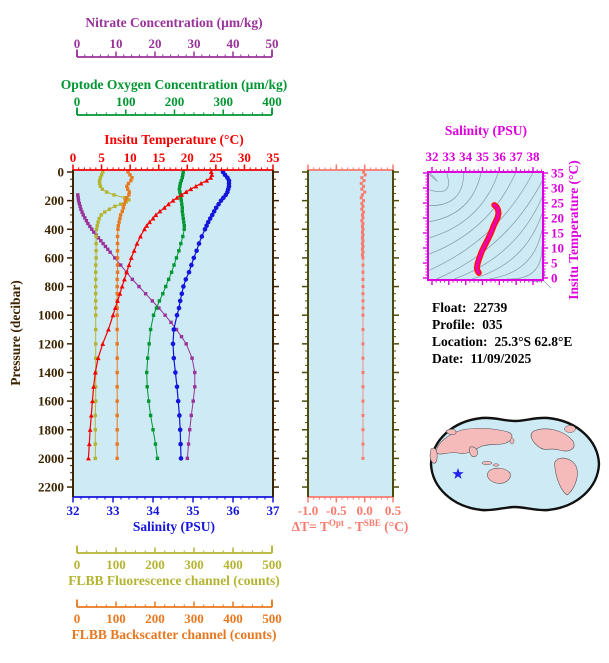 Image resolution: width=609 pixels, height=663 pixels. What do you see at coordinates (155, 564) in the screenshot?
I see `fluorescence-tick-label: 200` at bounding box center [155, 564].